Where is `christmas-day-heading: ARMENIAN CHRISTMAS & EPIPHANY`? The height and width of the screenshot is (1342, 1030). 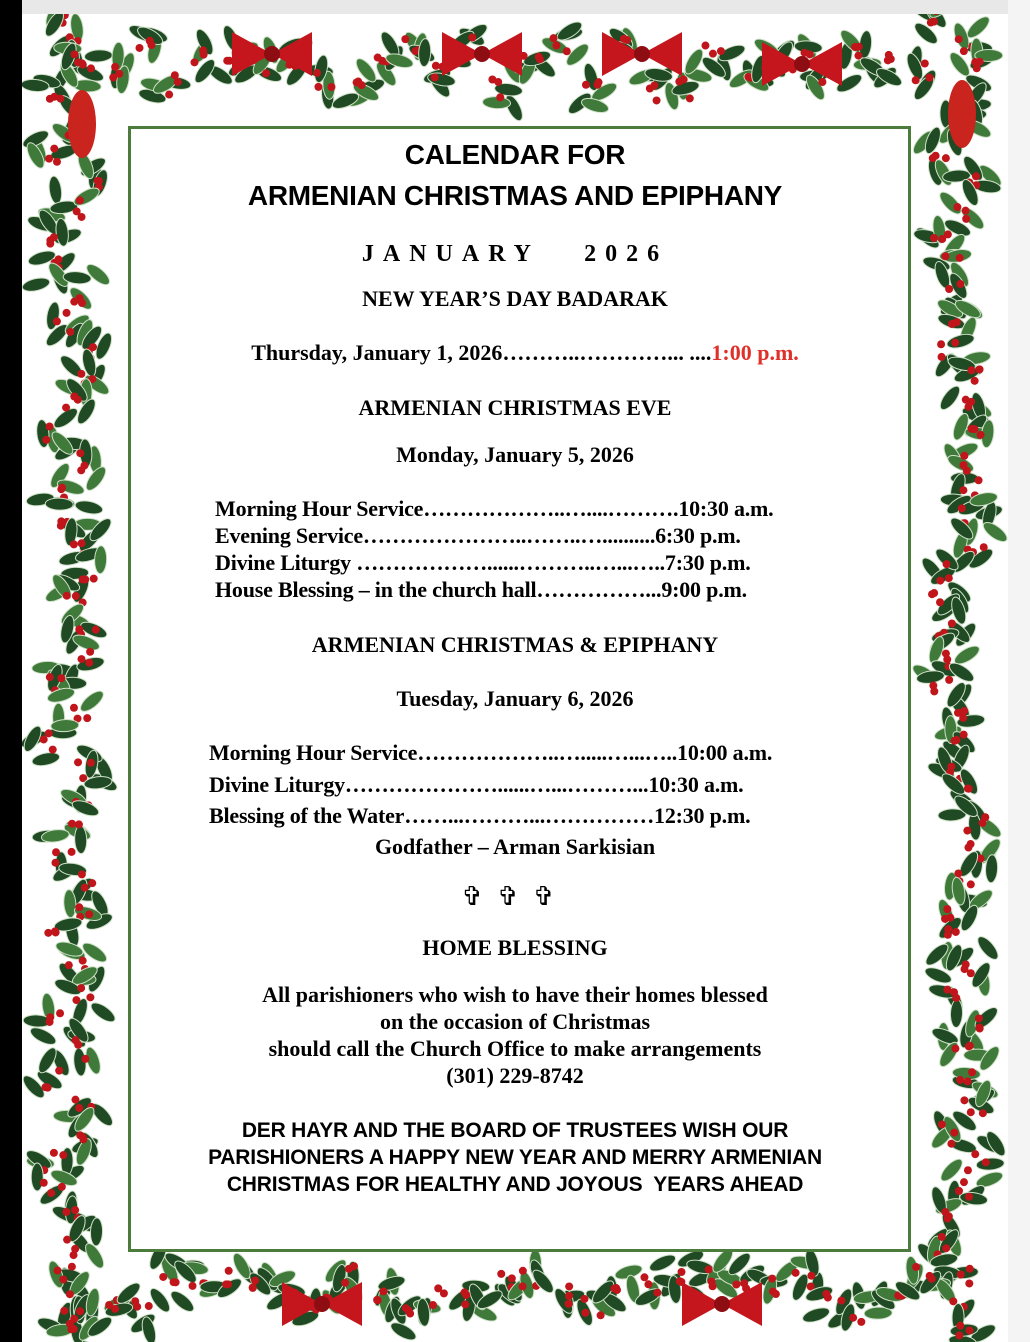
christmas-day-heading: ARMENIAN CHRISTMAS & EPIPHANY is located at coordinates (515, 644).